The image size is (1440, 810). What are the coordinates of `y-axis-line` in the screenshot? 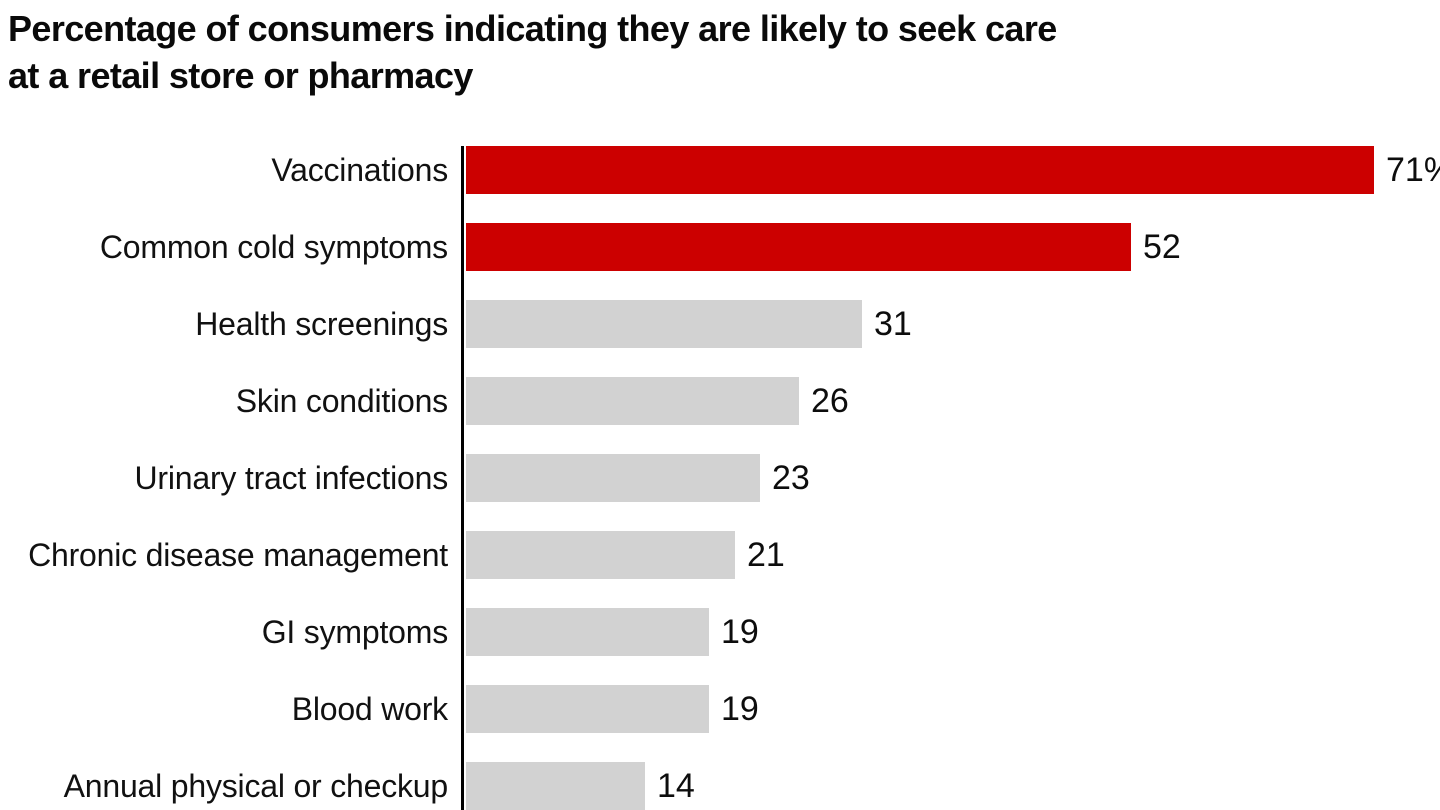 It's located at (462, 478).